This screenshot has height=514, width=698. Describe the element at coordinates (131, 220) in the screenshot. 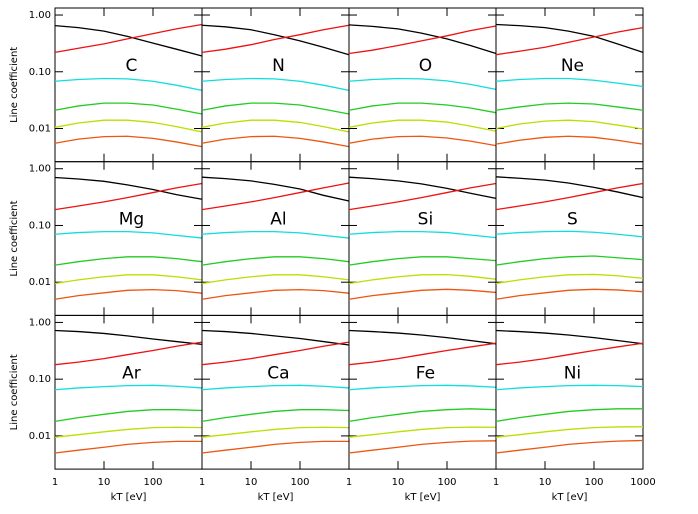

I see `panel-label: Mg` at that location.